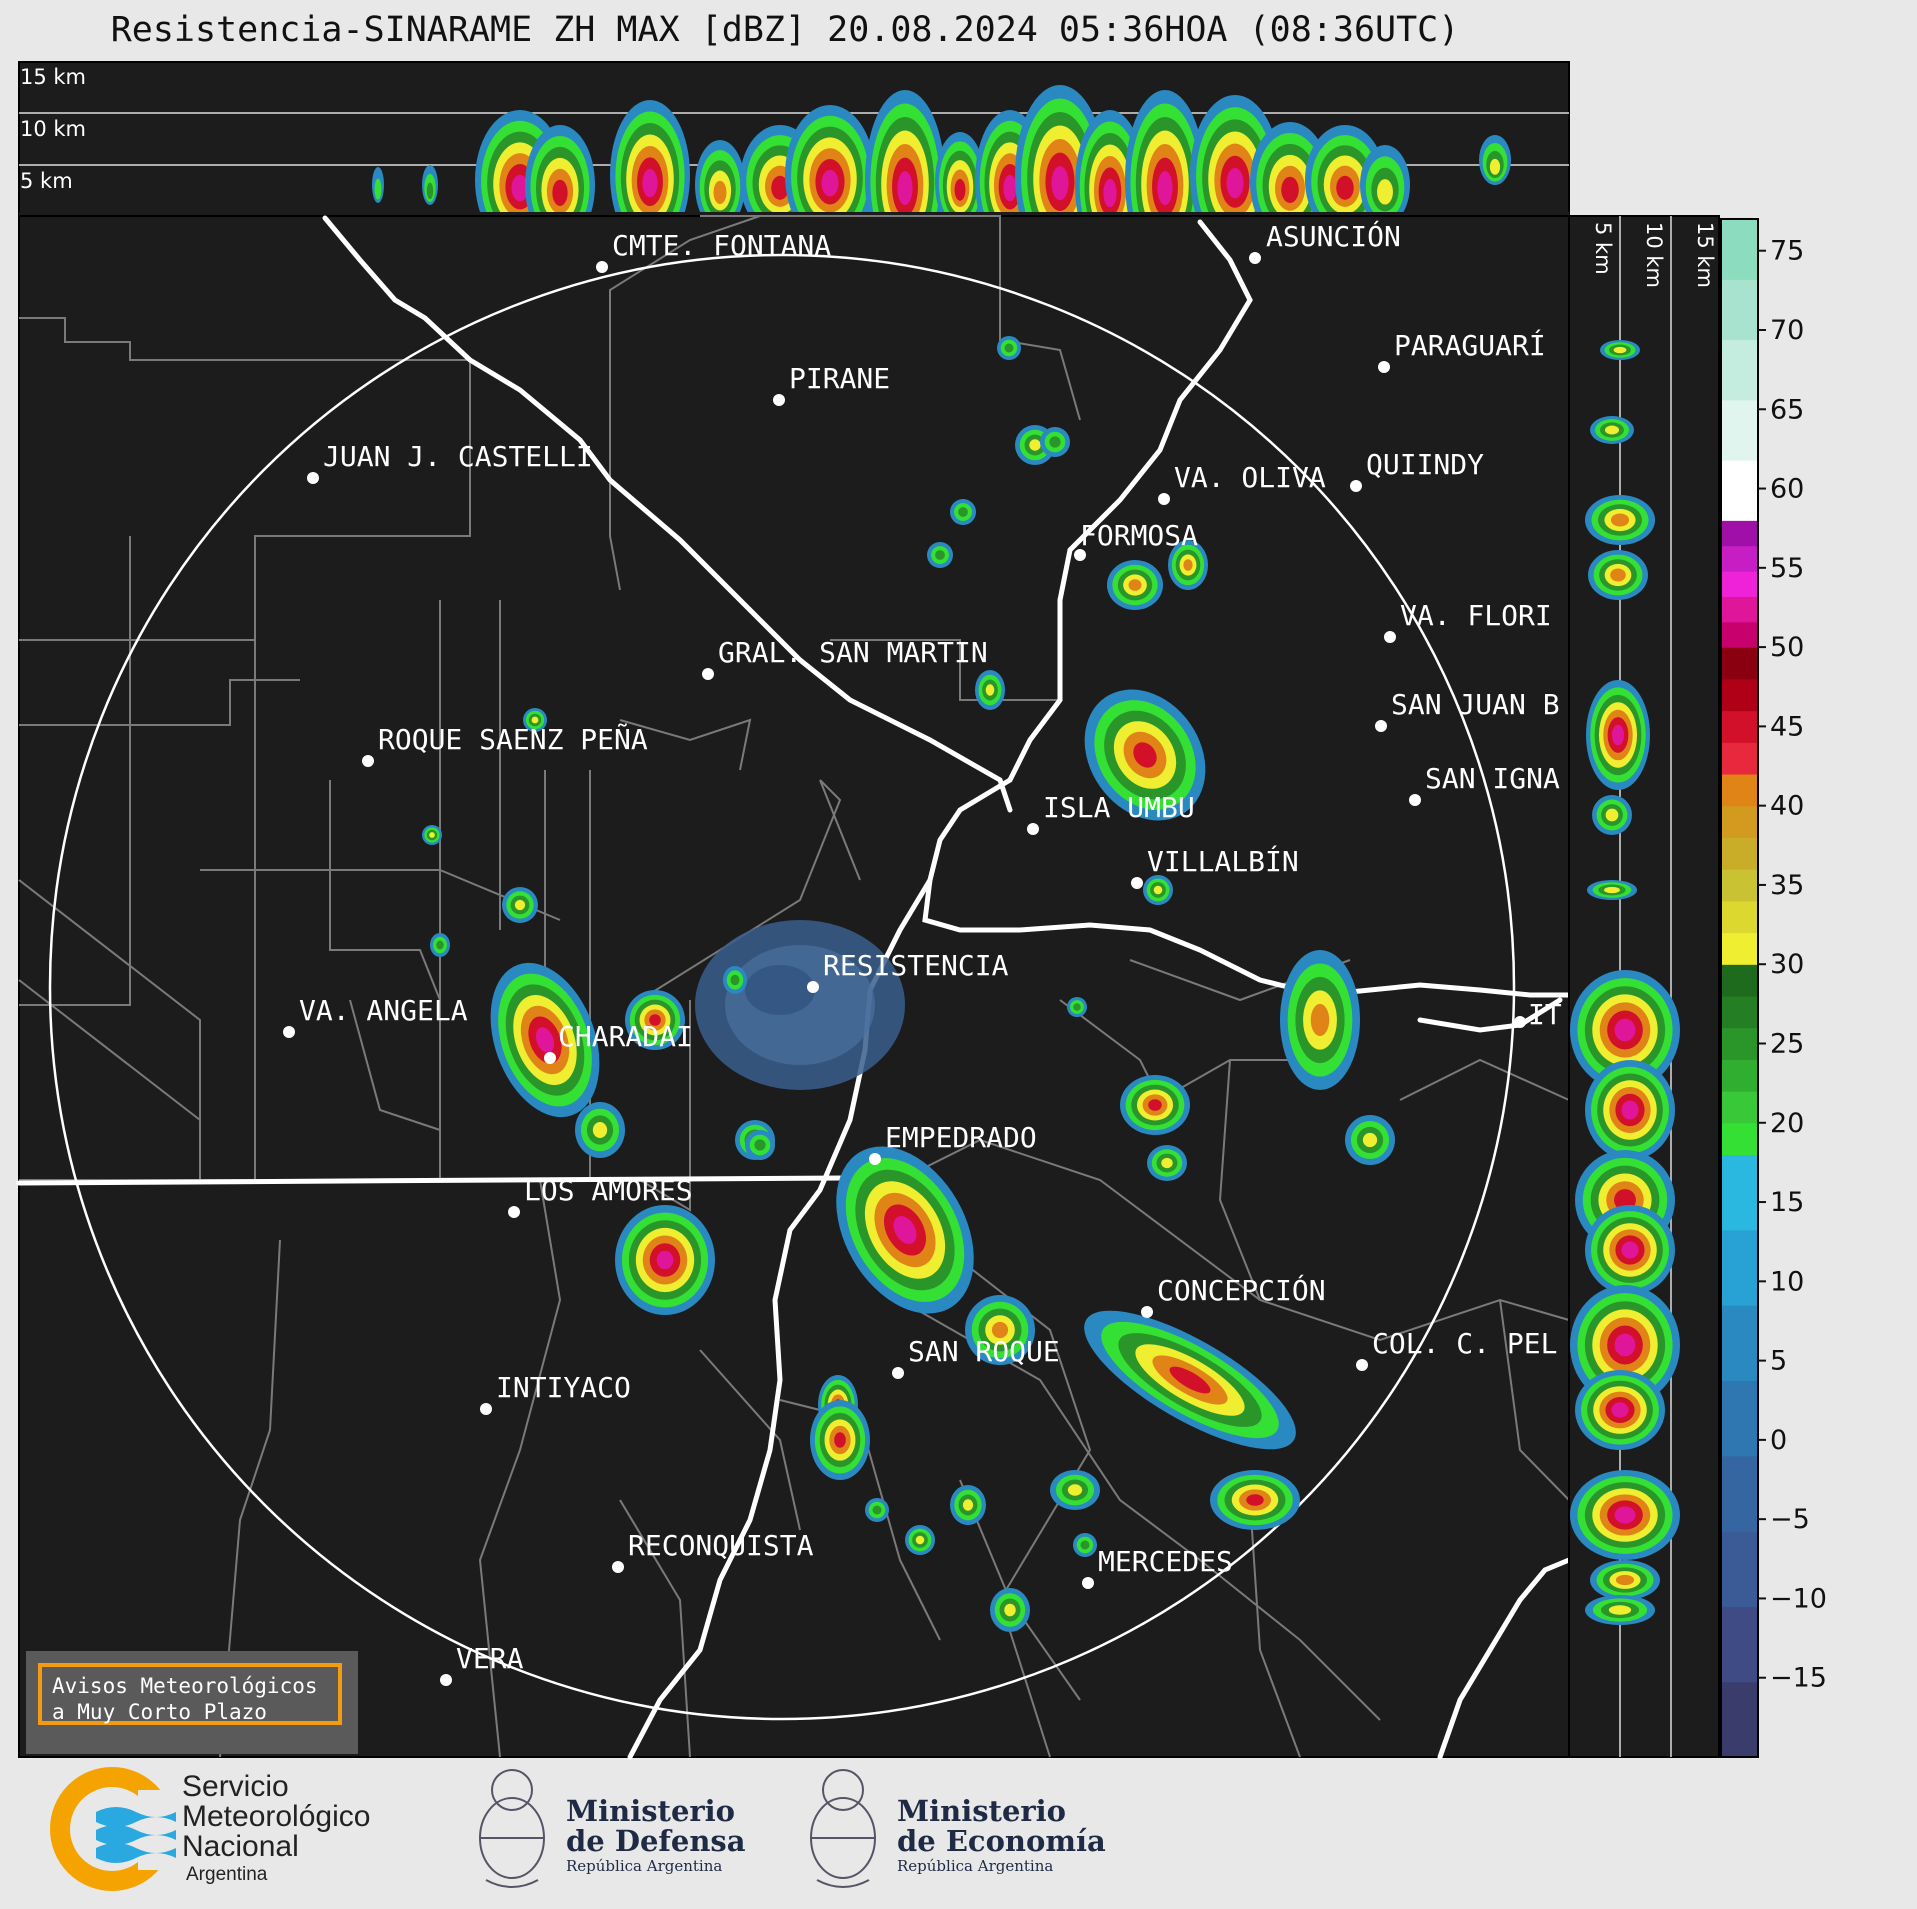 The width and height of the screenshot is (1917, 1909). I want to click on side-alt-label-15: 15 km, so click(1705, 255).